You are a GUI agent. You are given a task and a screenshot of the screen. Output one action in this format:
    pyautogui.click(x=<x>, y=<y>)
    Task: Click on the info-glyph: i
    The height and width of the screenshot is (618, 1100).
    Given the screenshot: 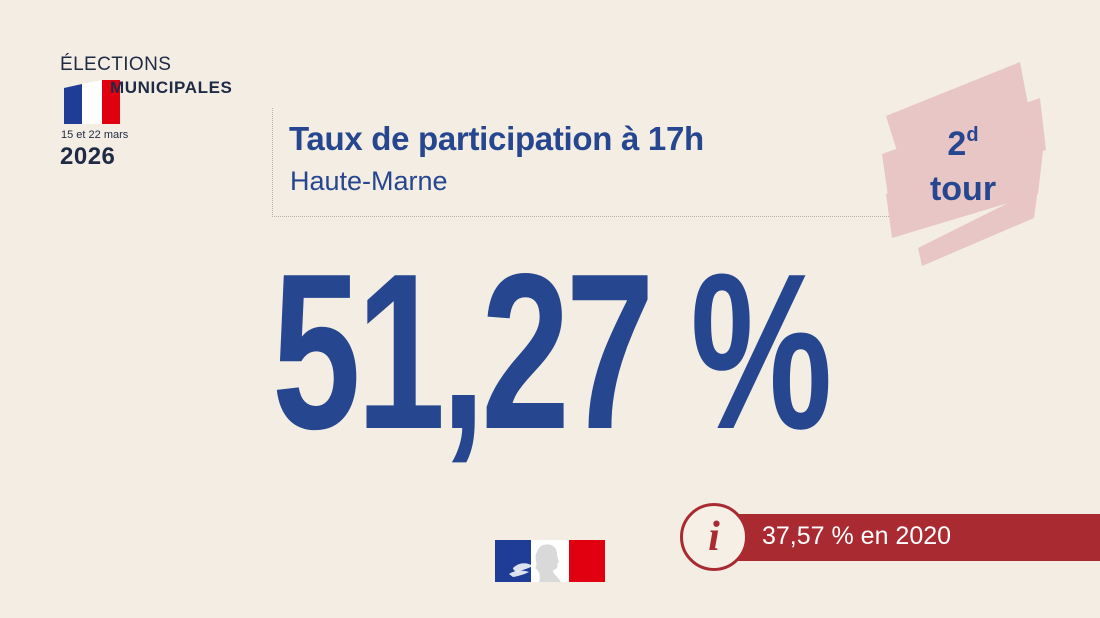 What is the action you would take?
    pyautogui.click(x=714, y=537)
    